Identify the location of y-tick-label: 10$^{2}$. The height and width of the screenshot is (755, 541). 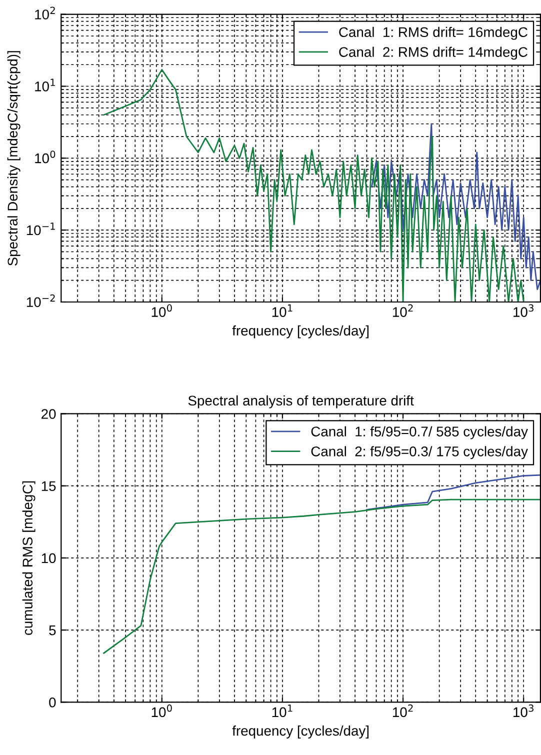
(45, 13).